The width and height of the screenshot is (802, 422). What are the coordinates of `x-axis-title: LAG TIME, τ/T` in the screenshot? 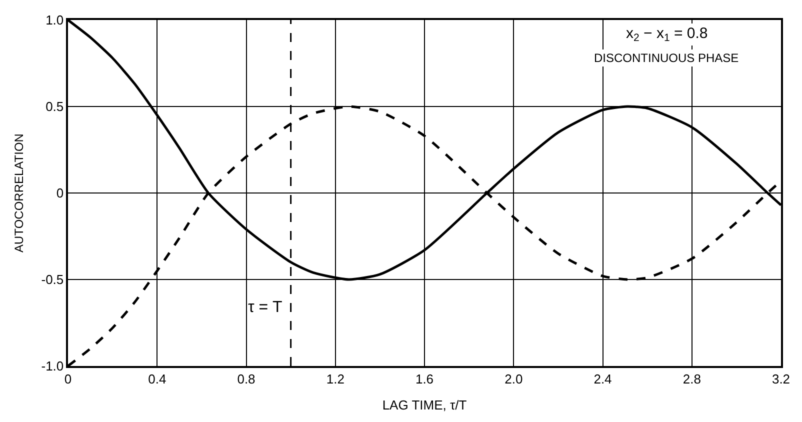 It's located at (424, 404).